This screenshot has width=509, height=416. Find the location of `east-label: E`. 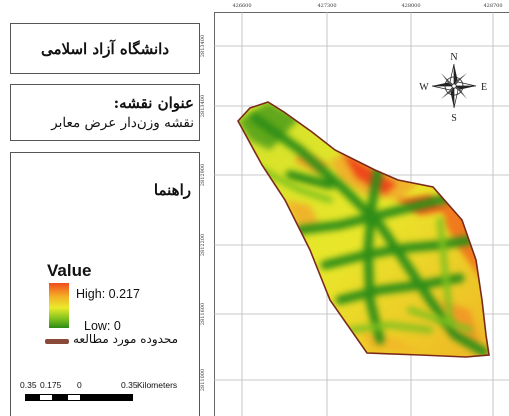

east-label: E is located at coordinates (484, 87).